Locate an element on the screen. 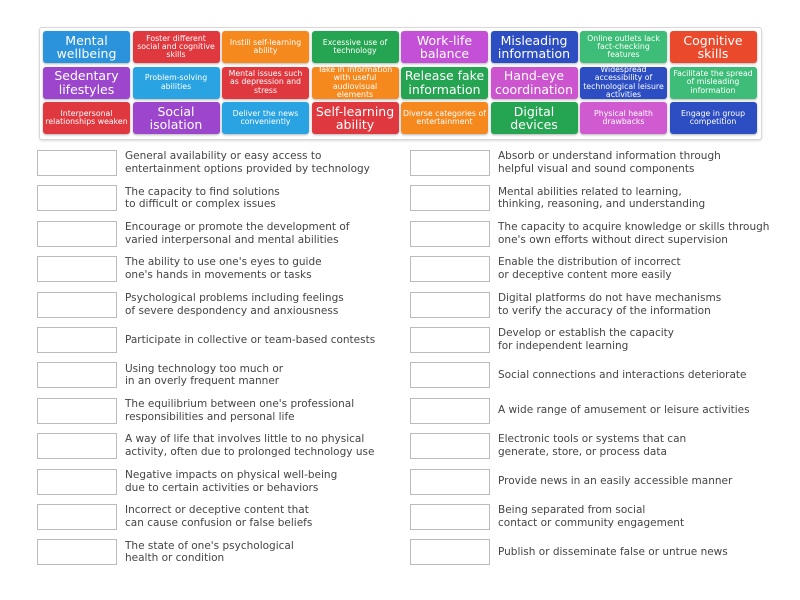 This screenshot has width=800, height=600. answer-tile: Physical health drawbacks is located at coordinates (623, 118).